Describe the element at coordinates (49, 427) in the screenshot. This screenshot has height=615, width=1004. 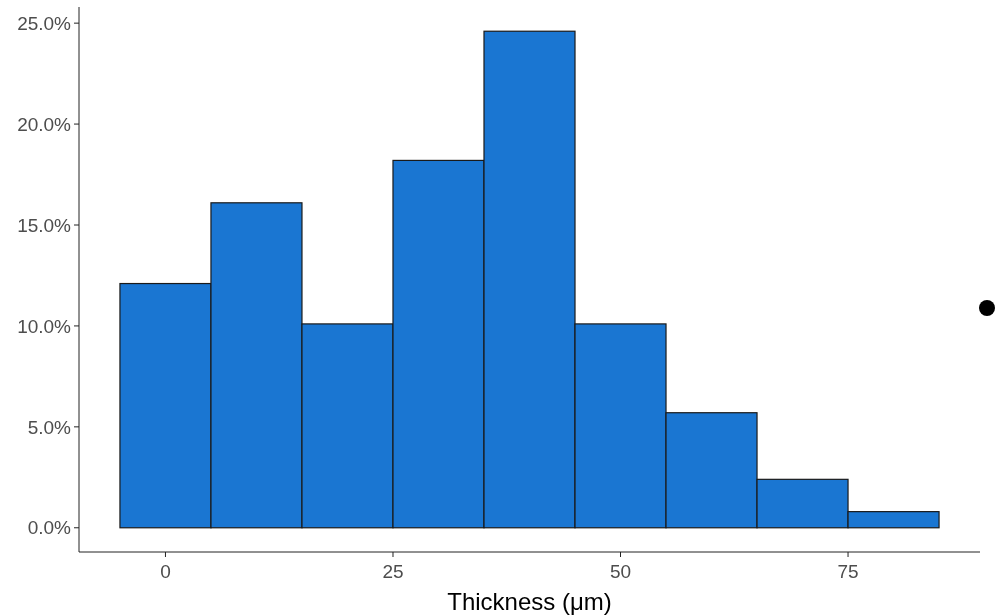
I see `y-tick-label: 5.0%` at that location.